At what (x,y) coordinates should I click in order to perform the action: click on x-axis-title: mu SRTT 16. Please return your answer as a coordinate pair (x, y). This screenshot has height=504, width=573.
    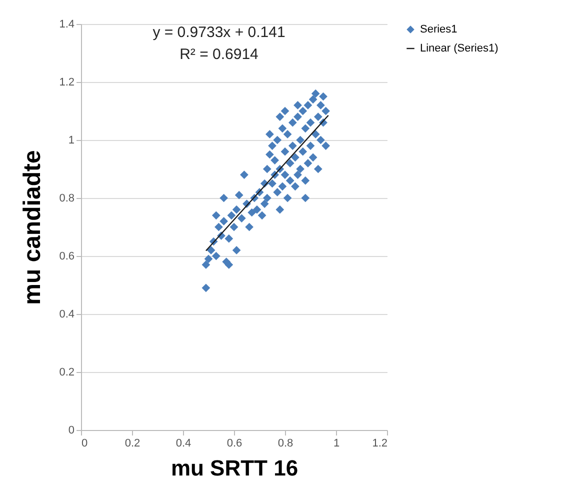
    Looking at the image, I should click on (234, 468).